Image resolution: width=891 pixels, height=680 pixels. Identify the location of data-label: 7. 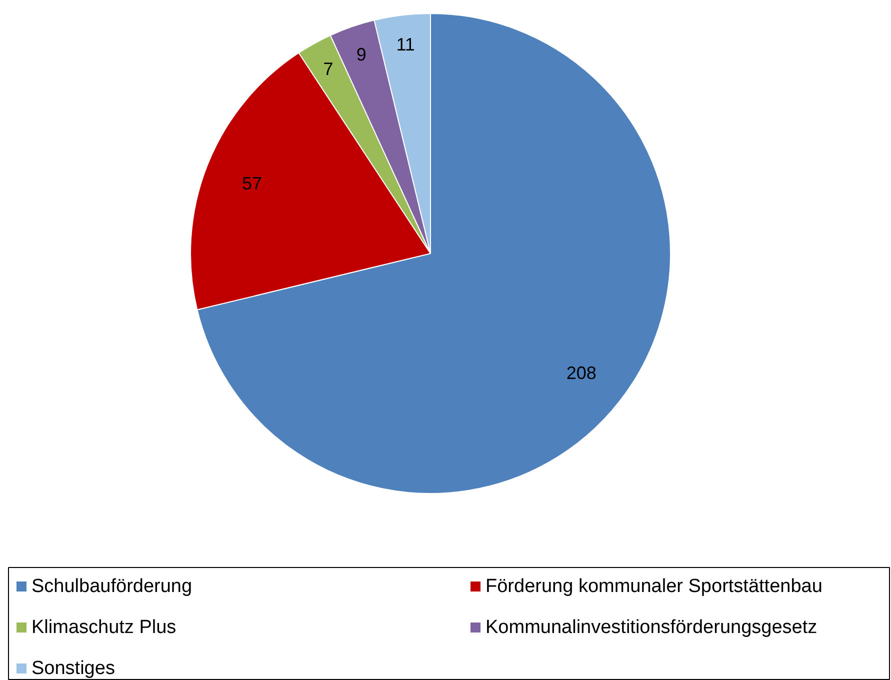
(328, 69).